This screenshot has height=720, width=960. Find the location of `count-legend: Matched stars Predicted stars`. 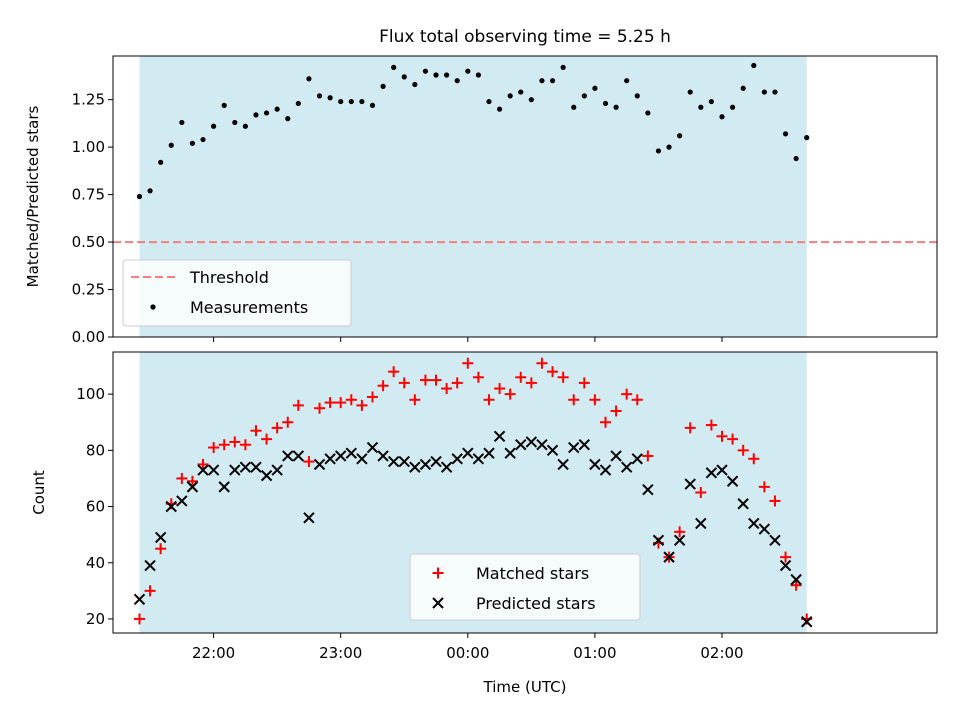

count-legend: Matched stars Predicted stars is located at coordinates (525, 587).